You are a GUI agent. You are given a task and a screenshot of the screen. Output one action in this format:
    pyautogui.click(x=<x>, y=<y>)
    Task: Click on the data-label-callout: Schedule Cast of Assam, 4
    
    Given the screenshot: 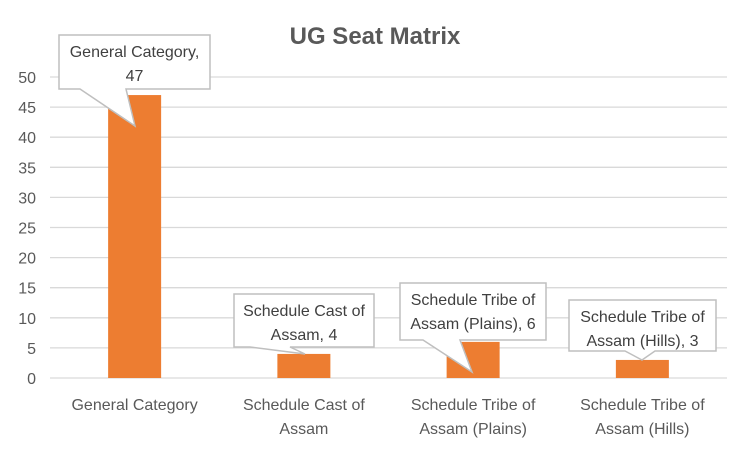 What is the action you would take?
    pyautogui.click(x=304, y=324)
    